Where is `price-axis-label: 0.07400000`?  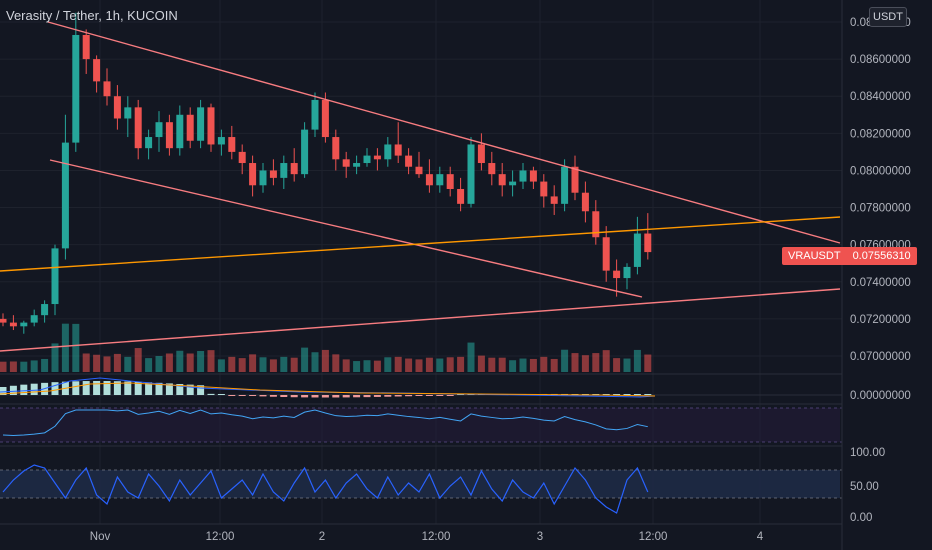
price-axis-label: 0.07400000 is located at coordinates (880, 283).